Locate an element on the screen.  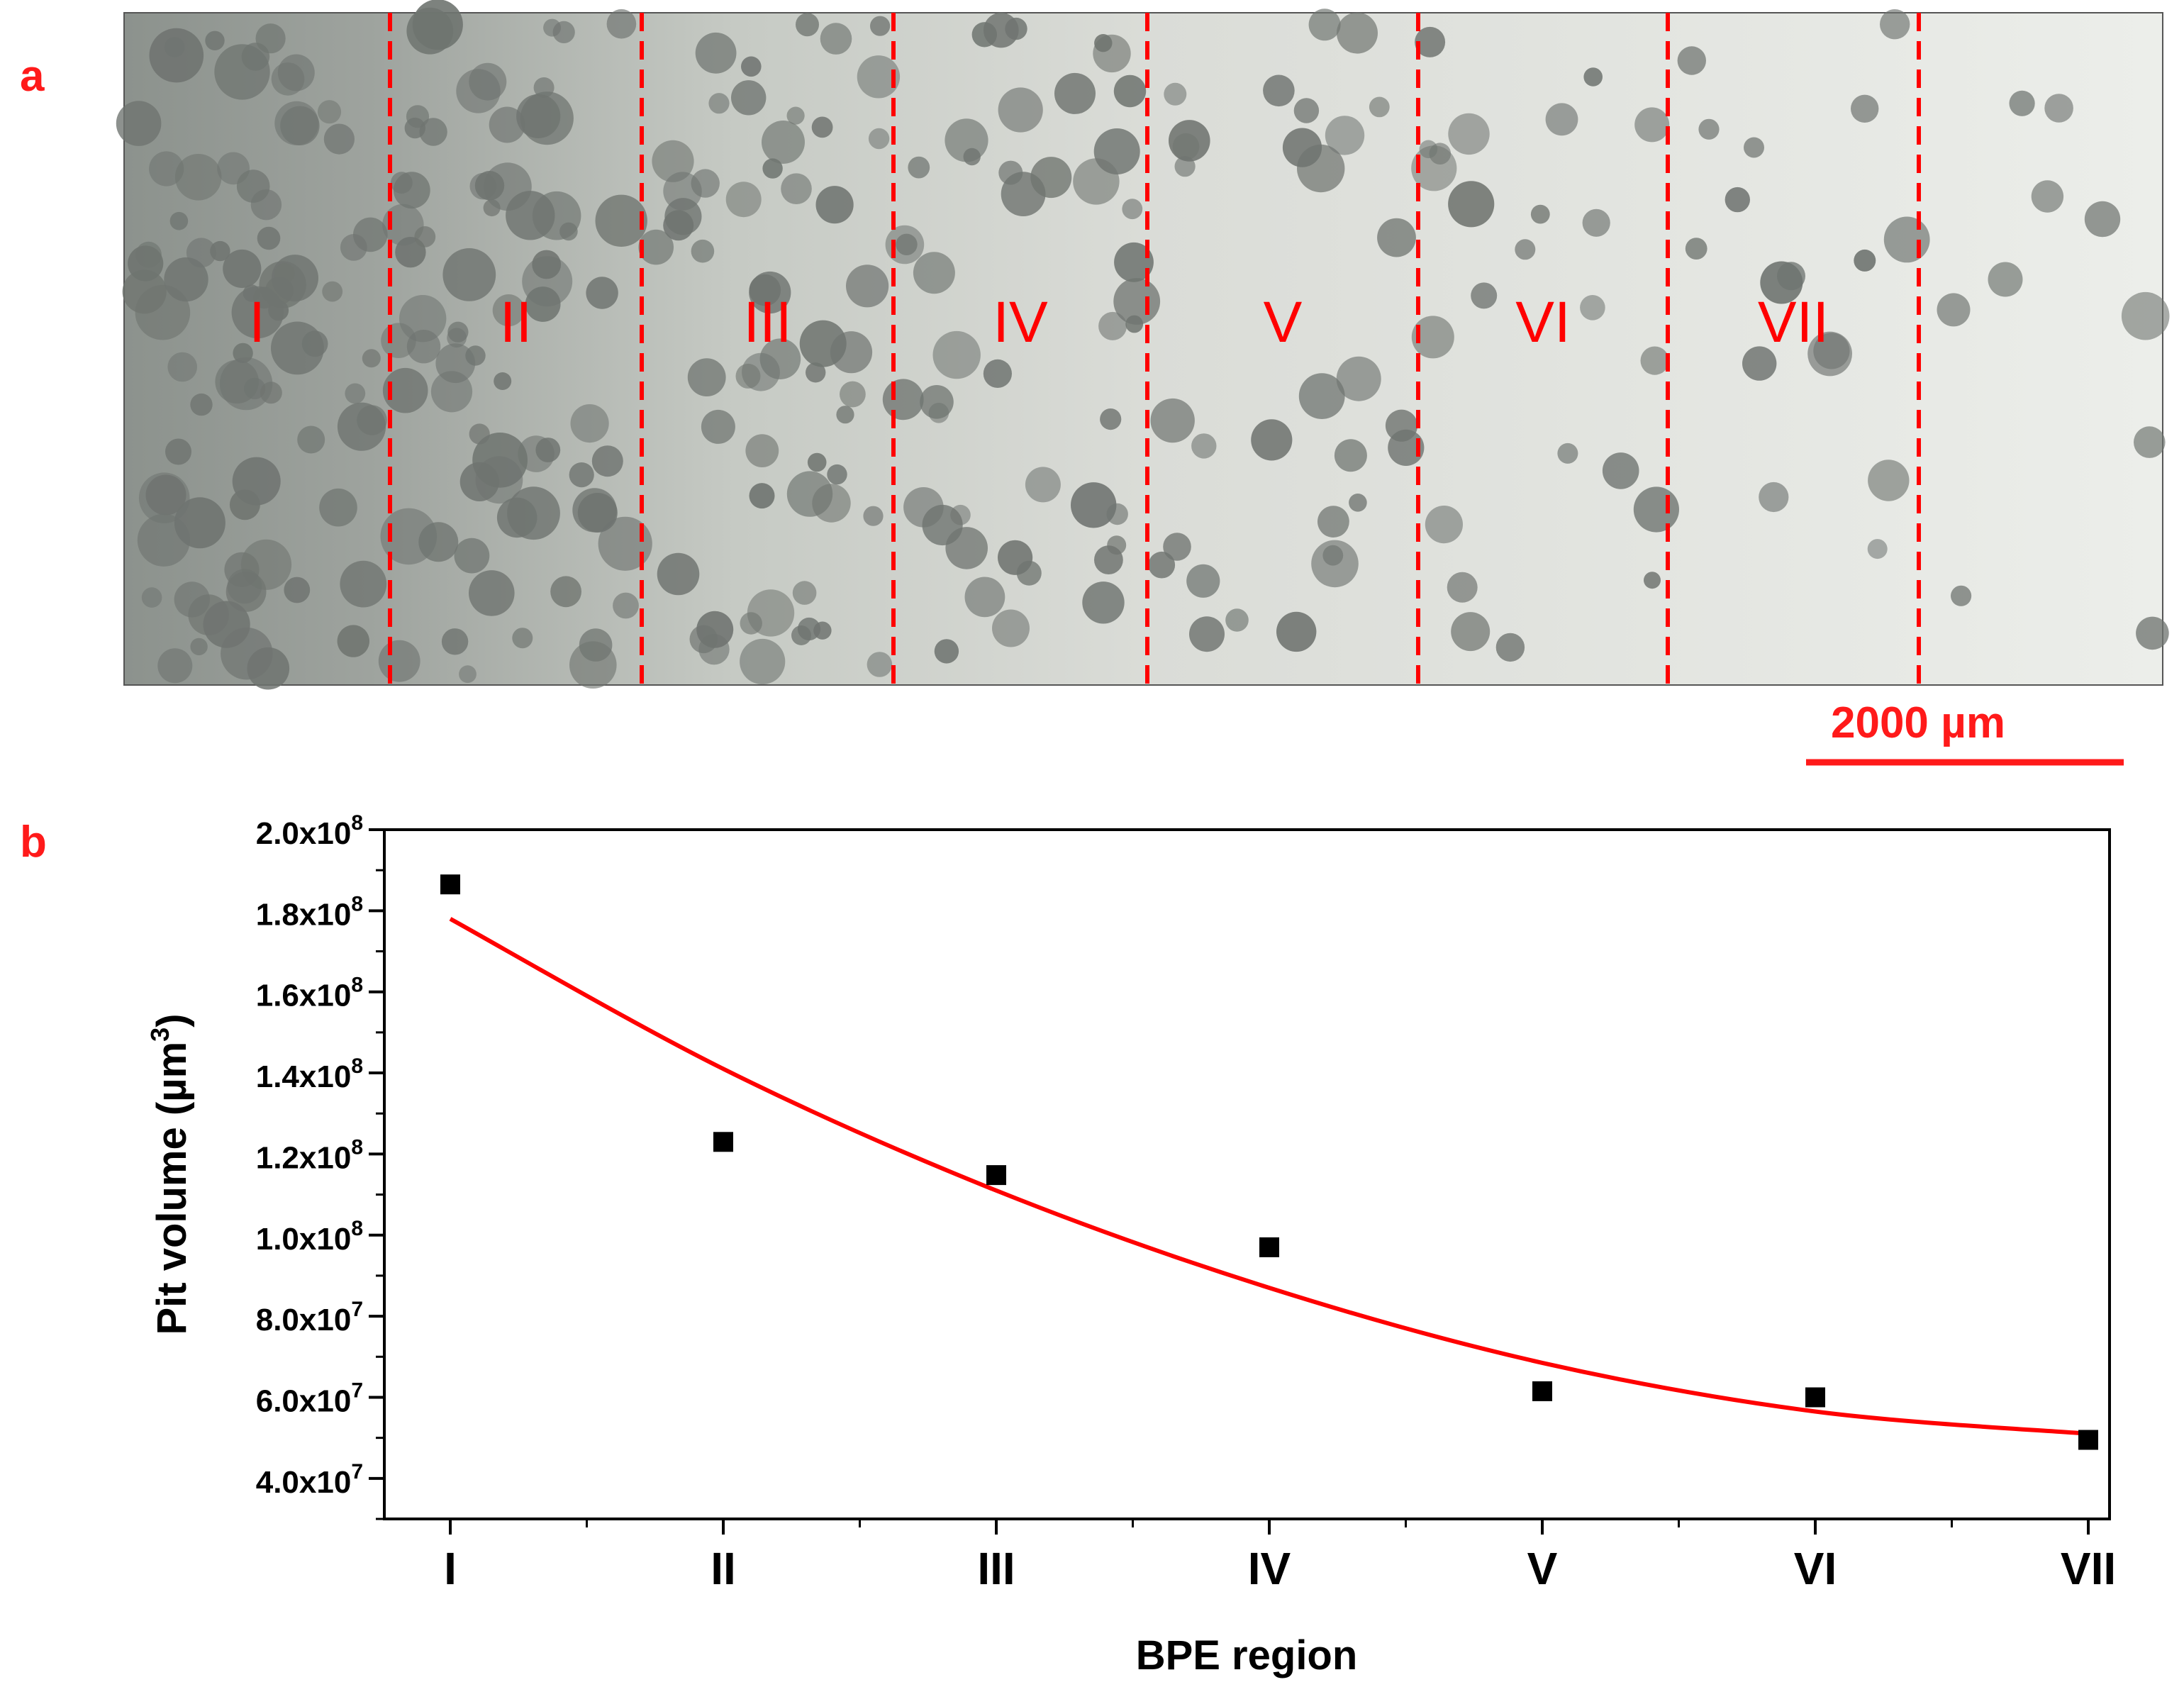
x-axis-title: BPE region is located at coordinates (1247, 1655).